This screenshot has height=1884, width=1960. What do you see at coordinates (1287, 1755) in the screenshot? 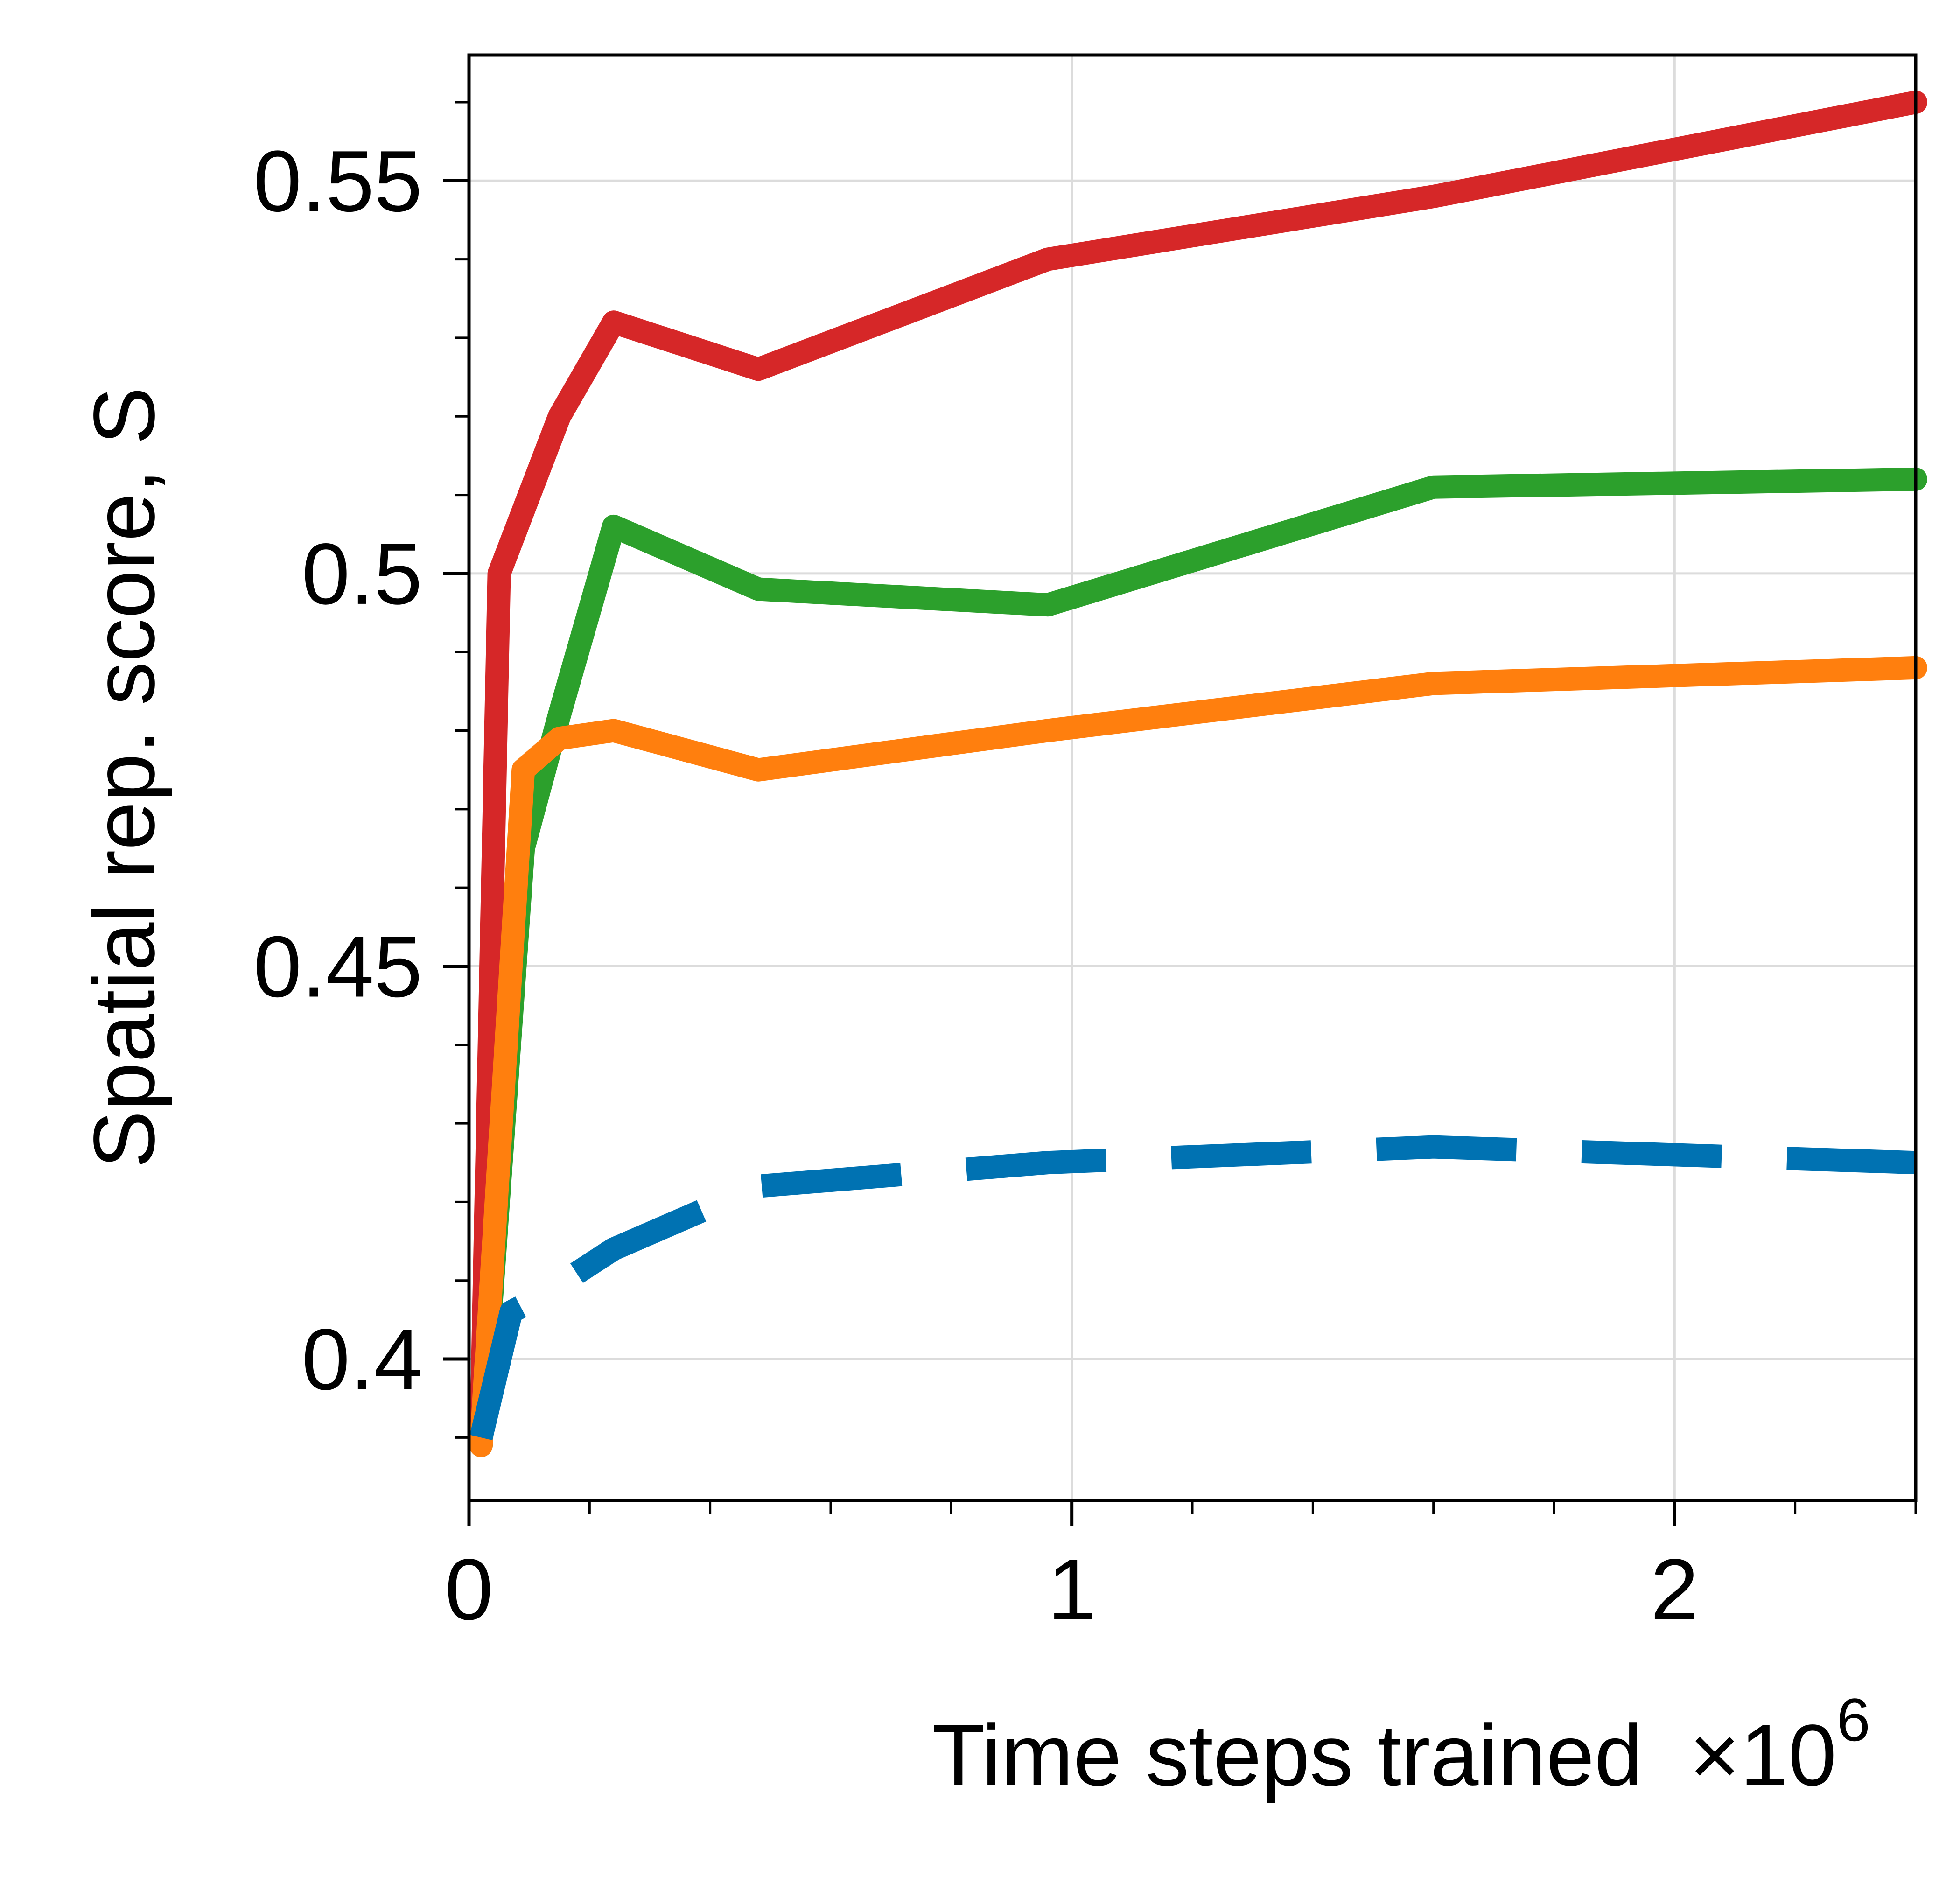
I see `x-axis-label: Time steps trained` at bounding box center [1287, 1755].